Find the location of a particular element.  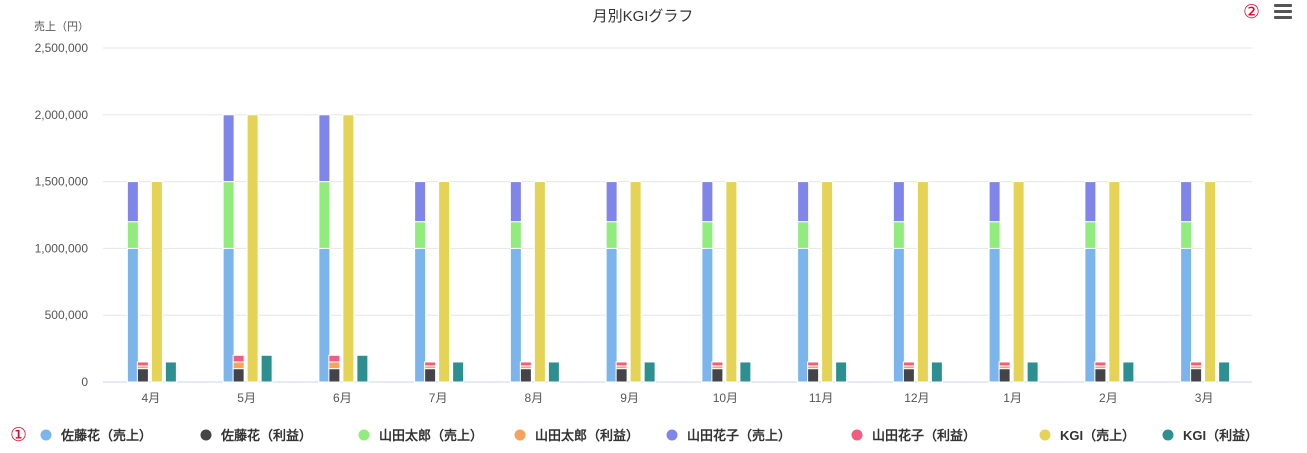

legend-item: 山田花子（売上） is located at coordinates (729, 435).